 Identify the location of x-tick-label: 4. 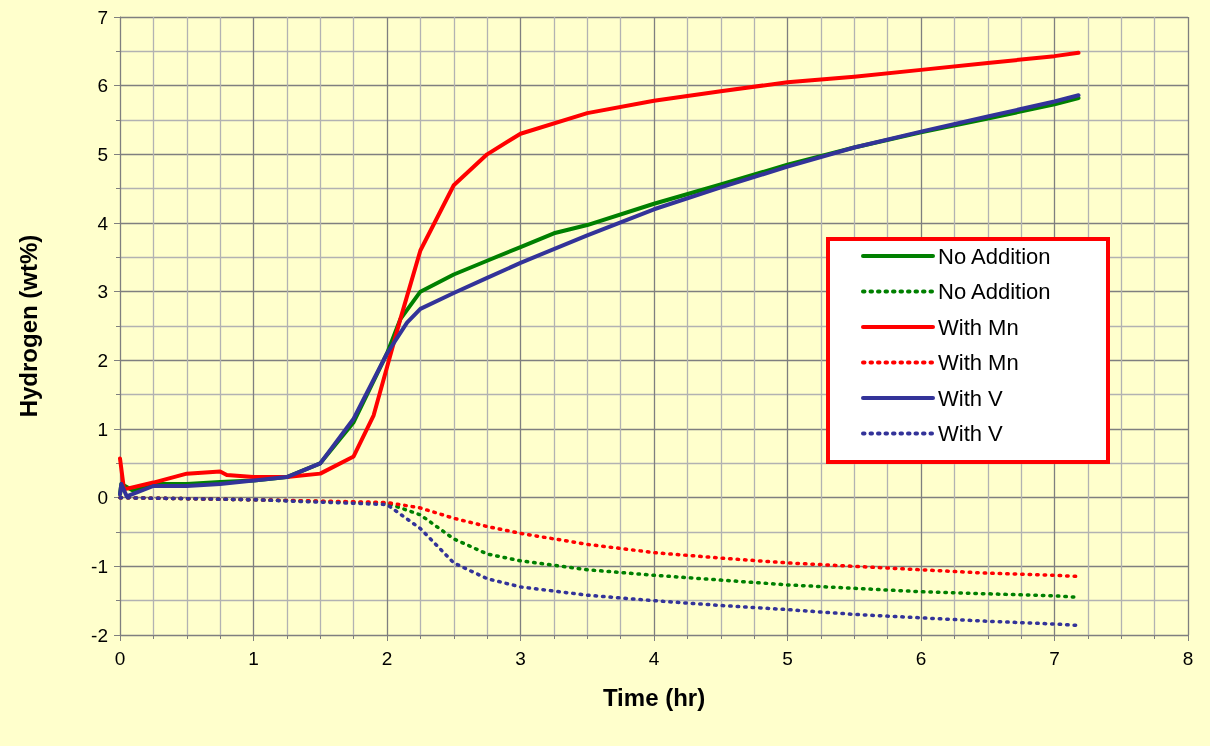
(654, 658).